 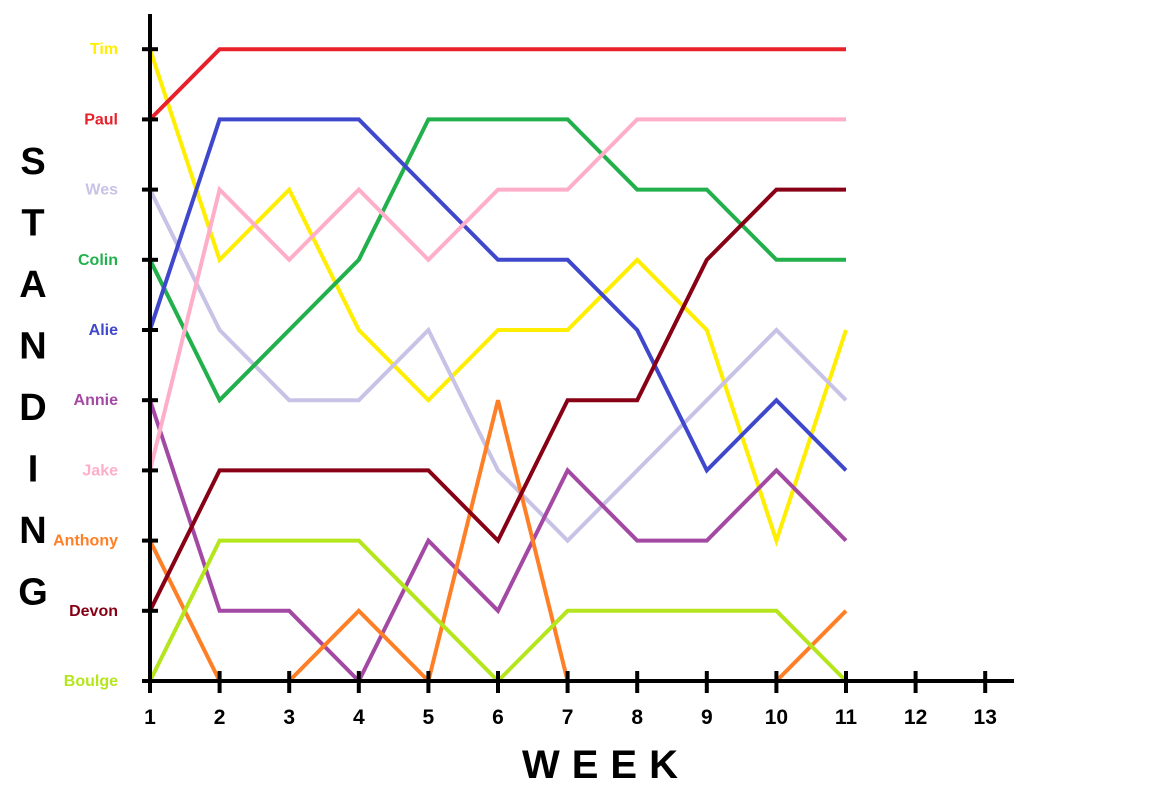 I want to click on y-axis-title-letter: G, so click(x=33, y=593).